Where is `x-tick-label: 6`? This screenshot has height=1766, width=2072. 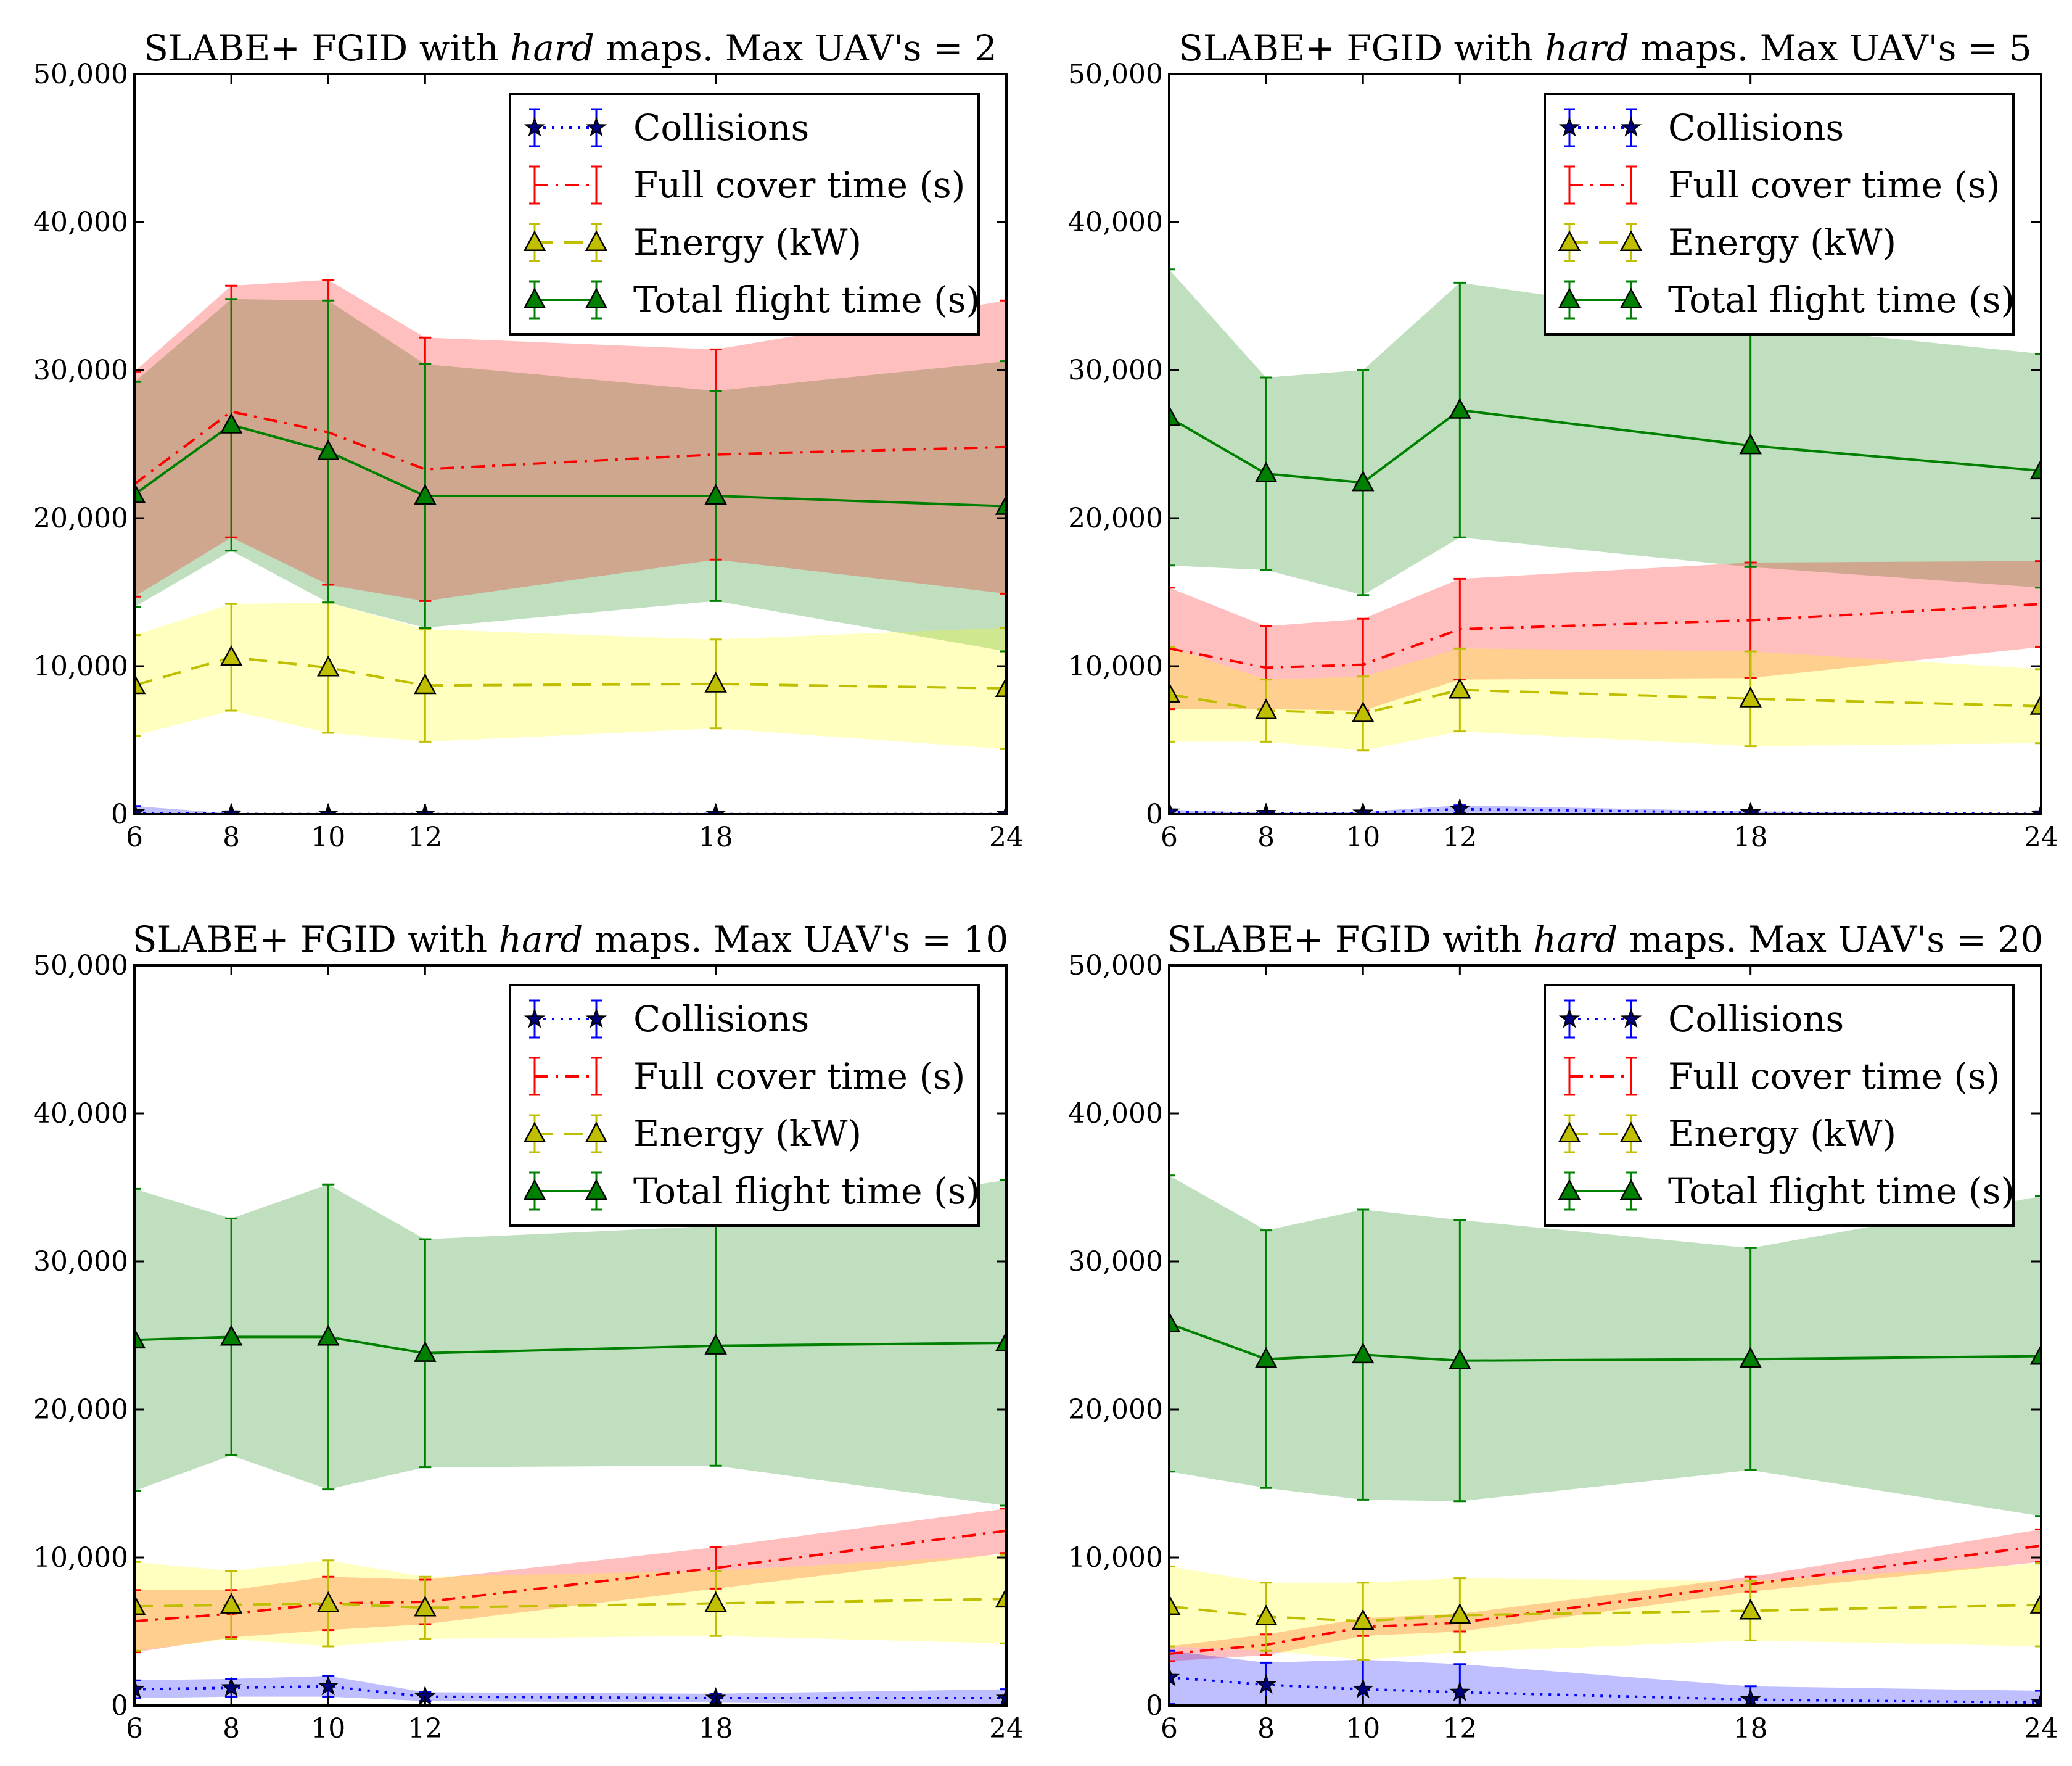 x-tick-label: 6 is located at coordinates (1170, 837).